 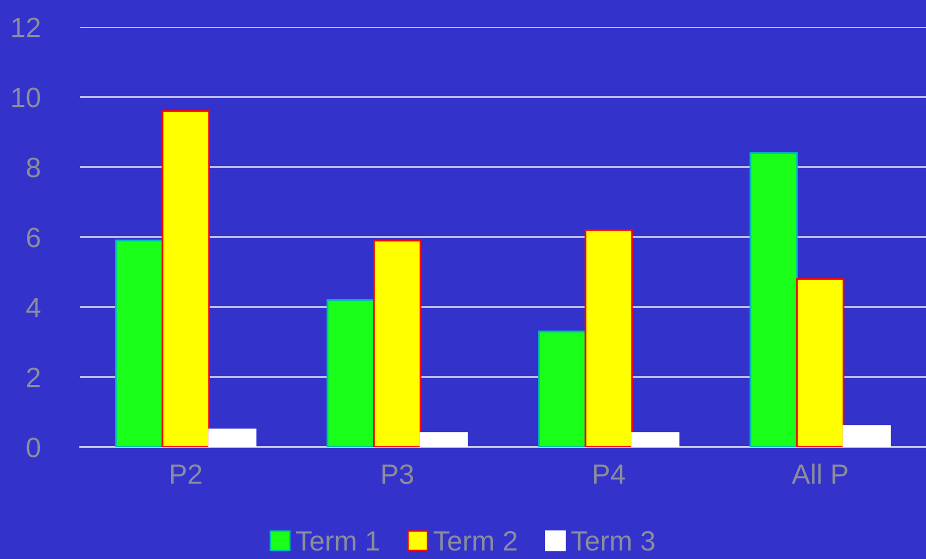 What do you see at coordinates (26, 28) in the screenshot?
I see `y-tick-label: 12` at bounding box center [26, 28].